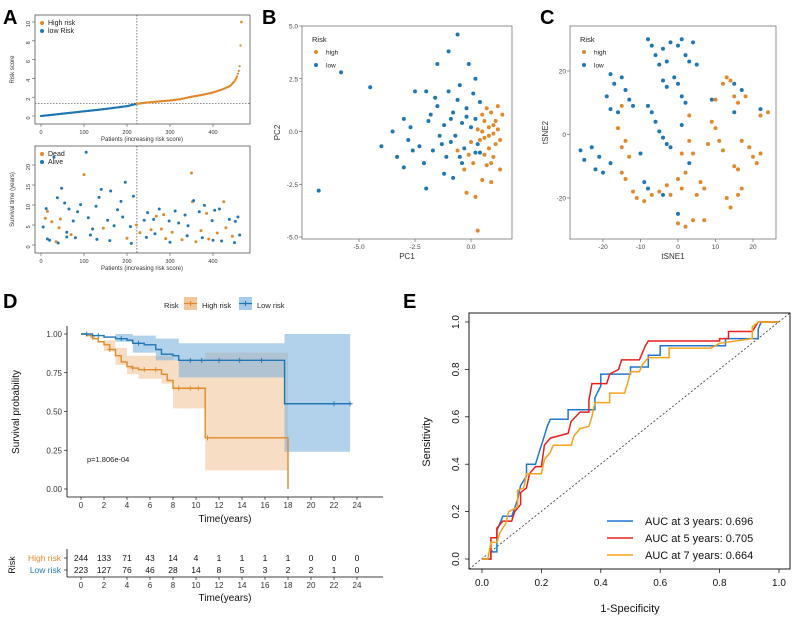 This screenshot has width=793, height=620. What do you see at coordinates (216, 305) in the screenshot?
I see `legend-label: High risk` at bounding box center [216, 305].